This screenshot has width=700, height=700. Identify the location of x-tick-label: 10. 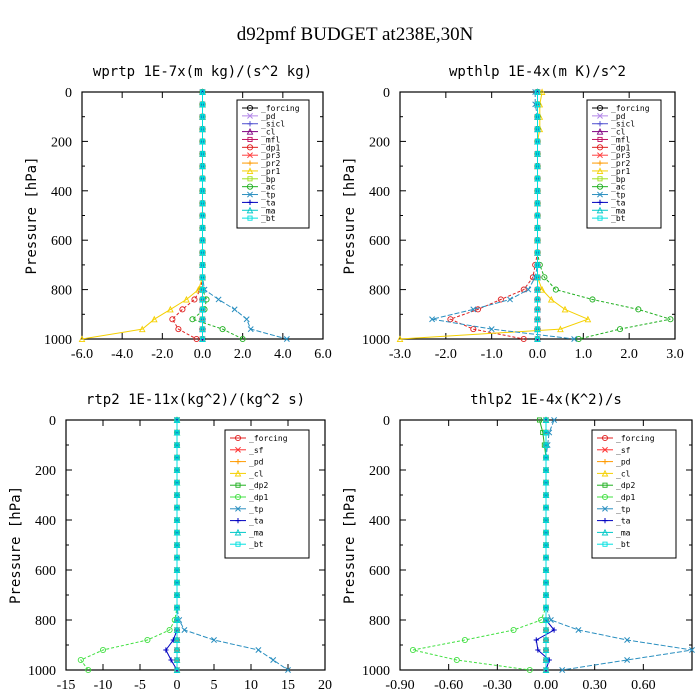
(251, 685).